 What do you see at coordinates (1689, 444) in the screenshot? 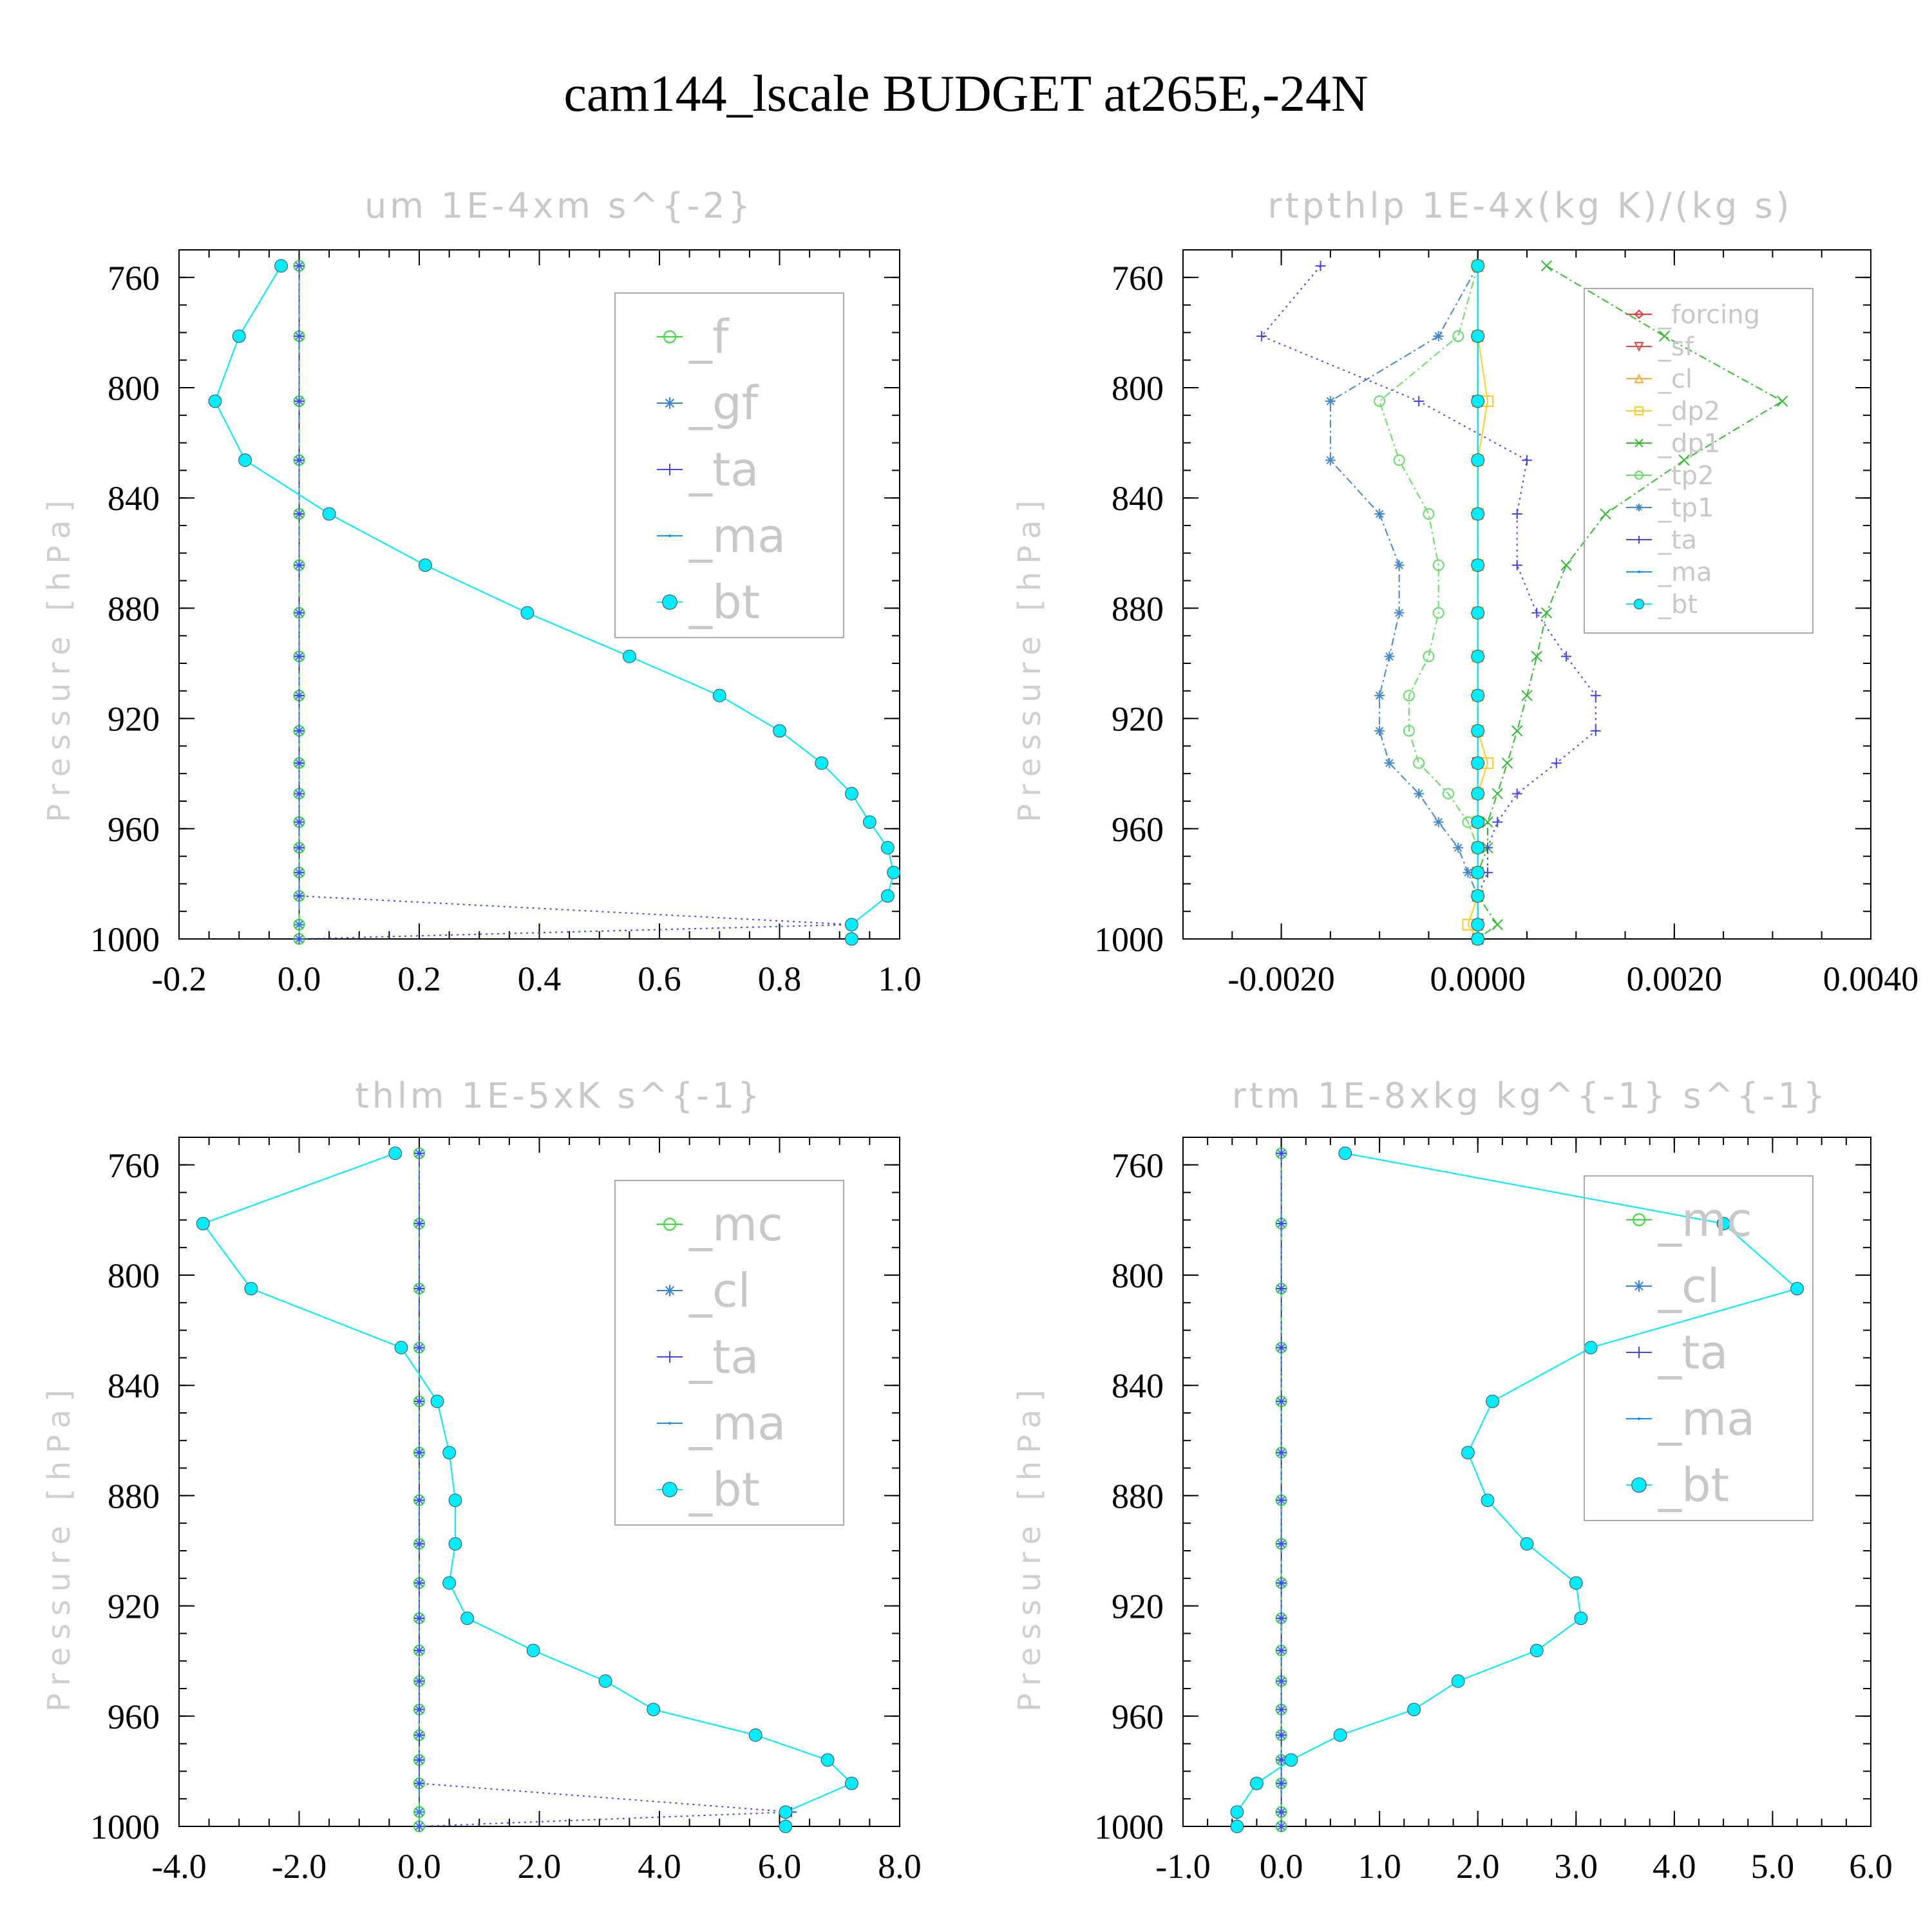
I see `legend-label: _dp1` at bounding box center [1689, 444].